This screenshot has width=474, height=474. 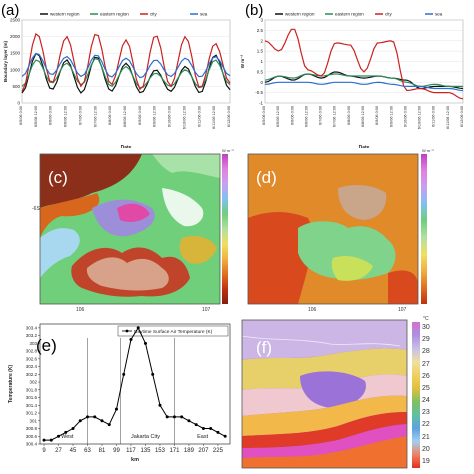 I want to click on panel-c-unit: W m⁻², so click(x=228, y=150).